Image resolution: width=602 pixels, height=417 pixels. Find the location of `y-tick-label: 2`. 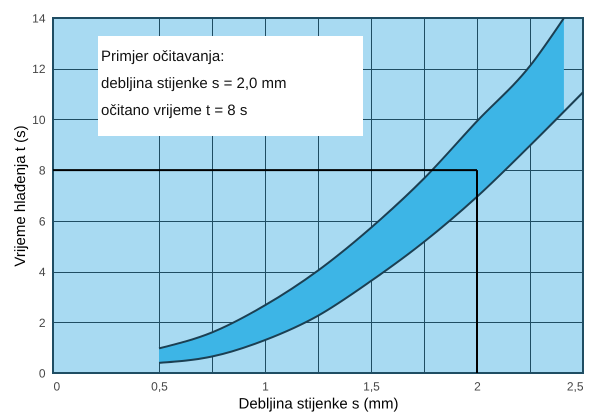

y-tick-label: 2 is located at coordinates (42, 323).